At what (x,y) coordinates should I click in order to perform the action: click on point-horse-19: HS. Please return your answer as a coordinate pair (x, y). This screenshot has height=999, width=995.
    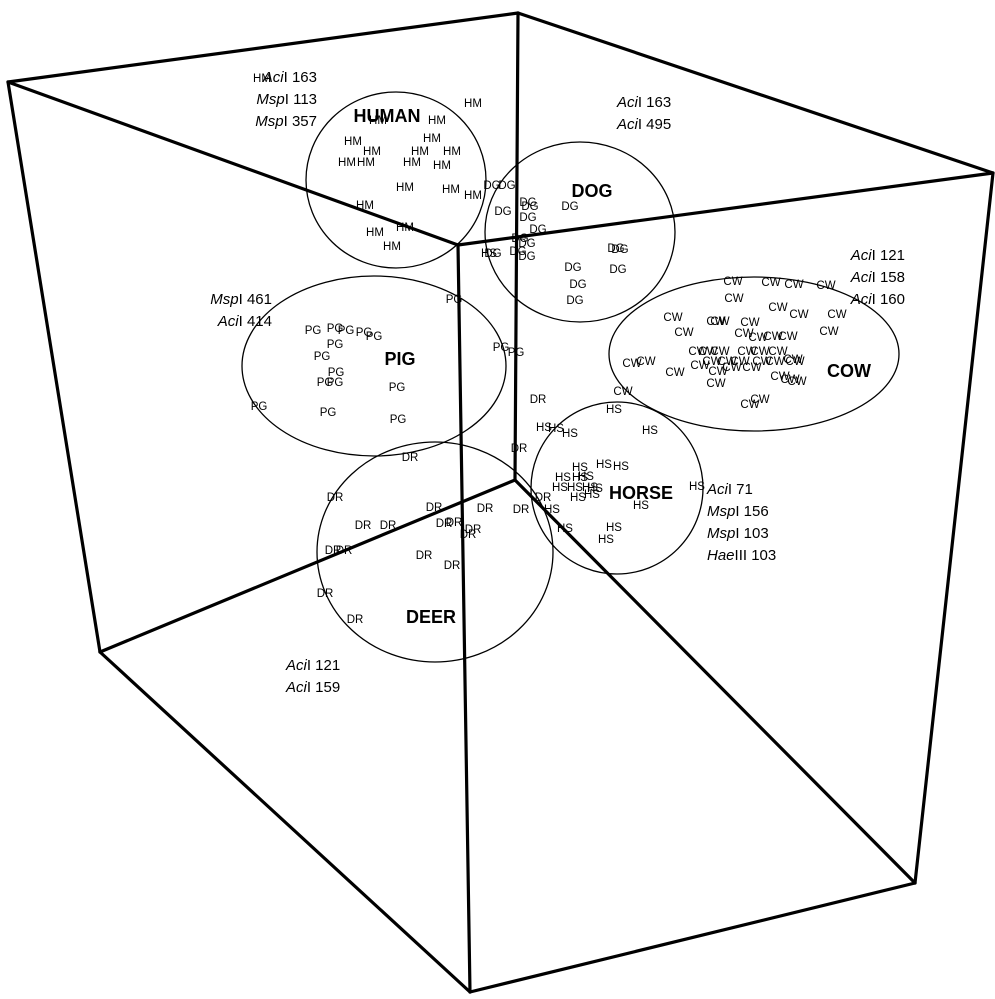
    Looking at the image, I should click on (606, 540).